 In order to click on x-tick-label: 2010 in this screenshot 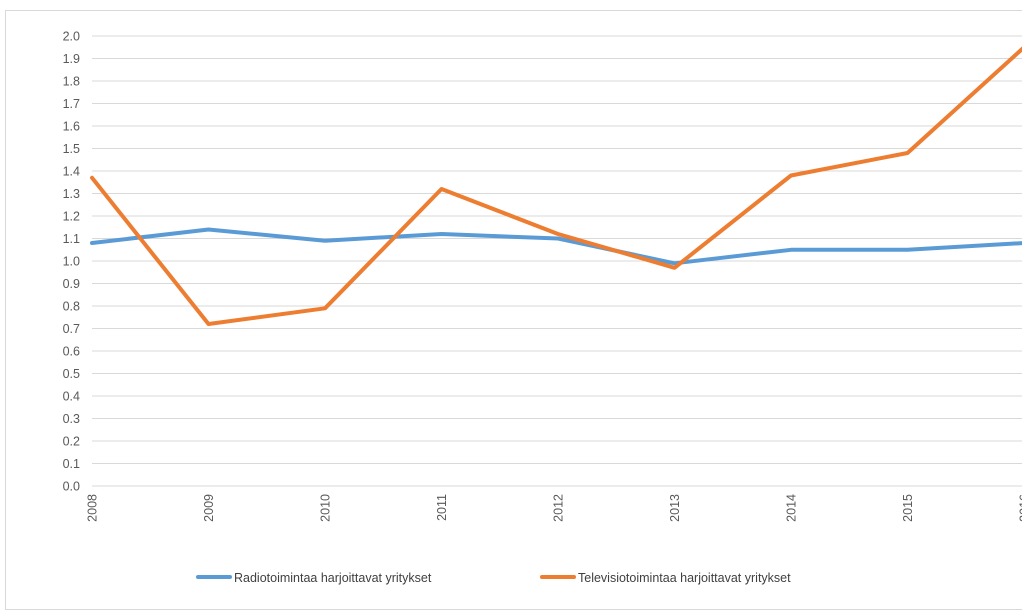, I will do `click(326, 508)`.